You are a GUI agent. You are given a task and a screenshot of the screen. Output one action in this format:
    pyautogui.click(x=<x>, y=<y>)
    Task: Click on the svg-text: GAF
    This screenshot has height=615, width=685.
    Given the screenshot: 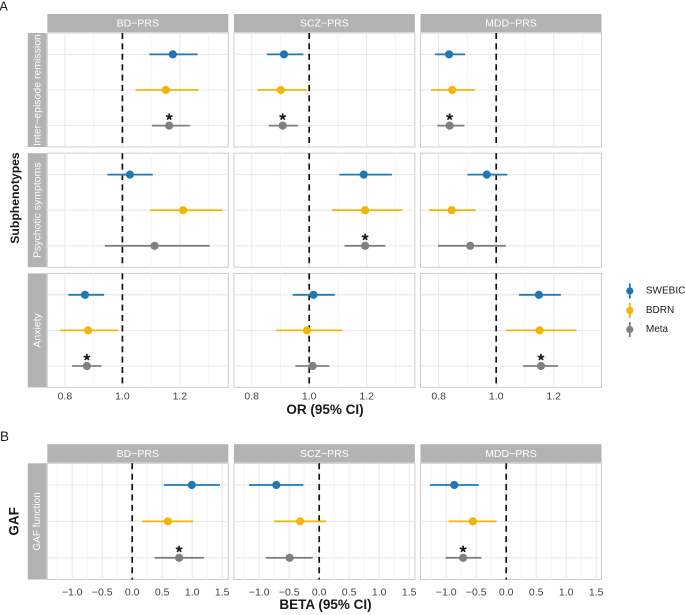 What is the action you would take?
    pyautogui.click(x=13, y=521)
    